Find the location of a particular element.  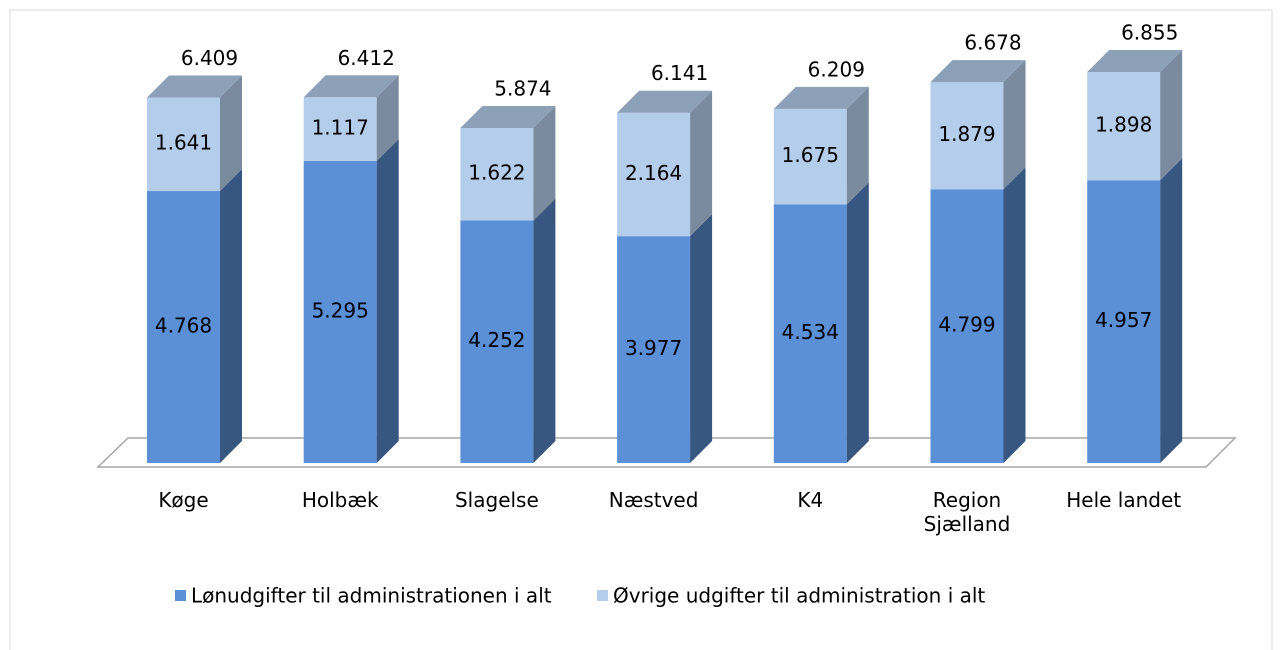

x-tick-label: K4 is located at coordinates (810, 500).